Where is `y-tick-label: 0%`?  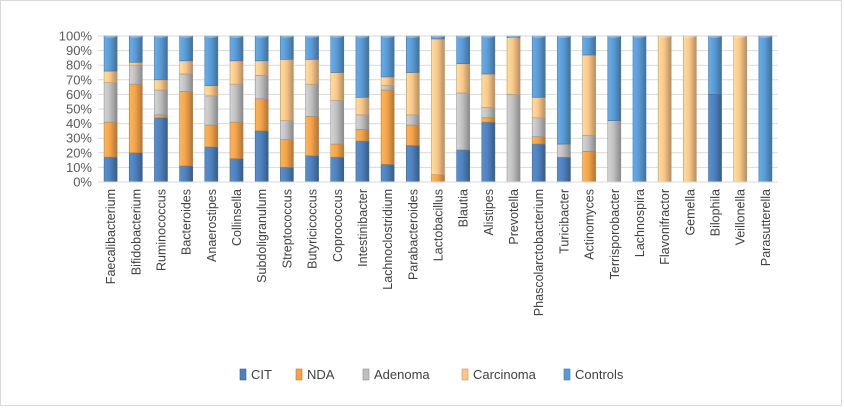 y-tick-label: 0% is located at coordinates (82, 182).